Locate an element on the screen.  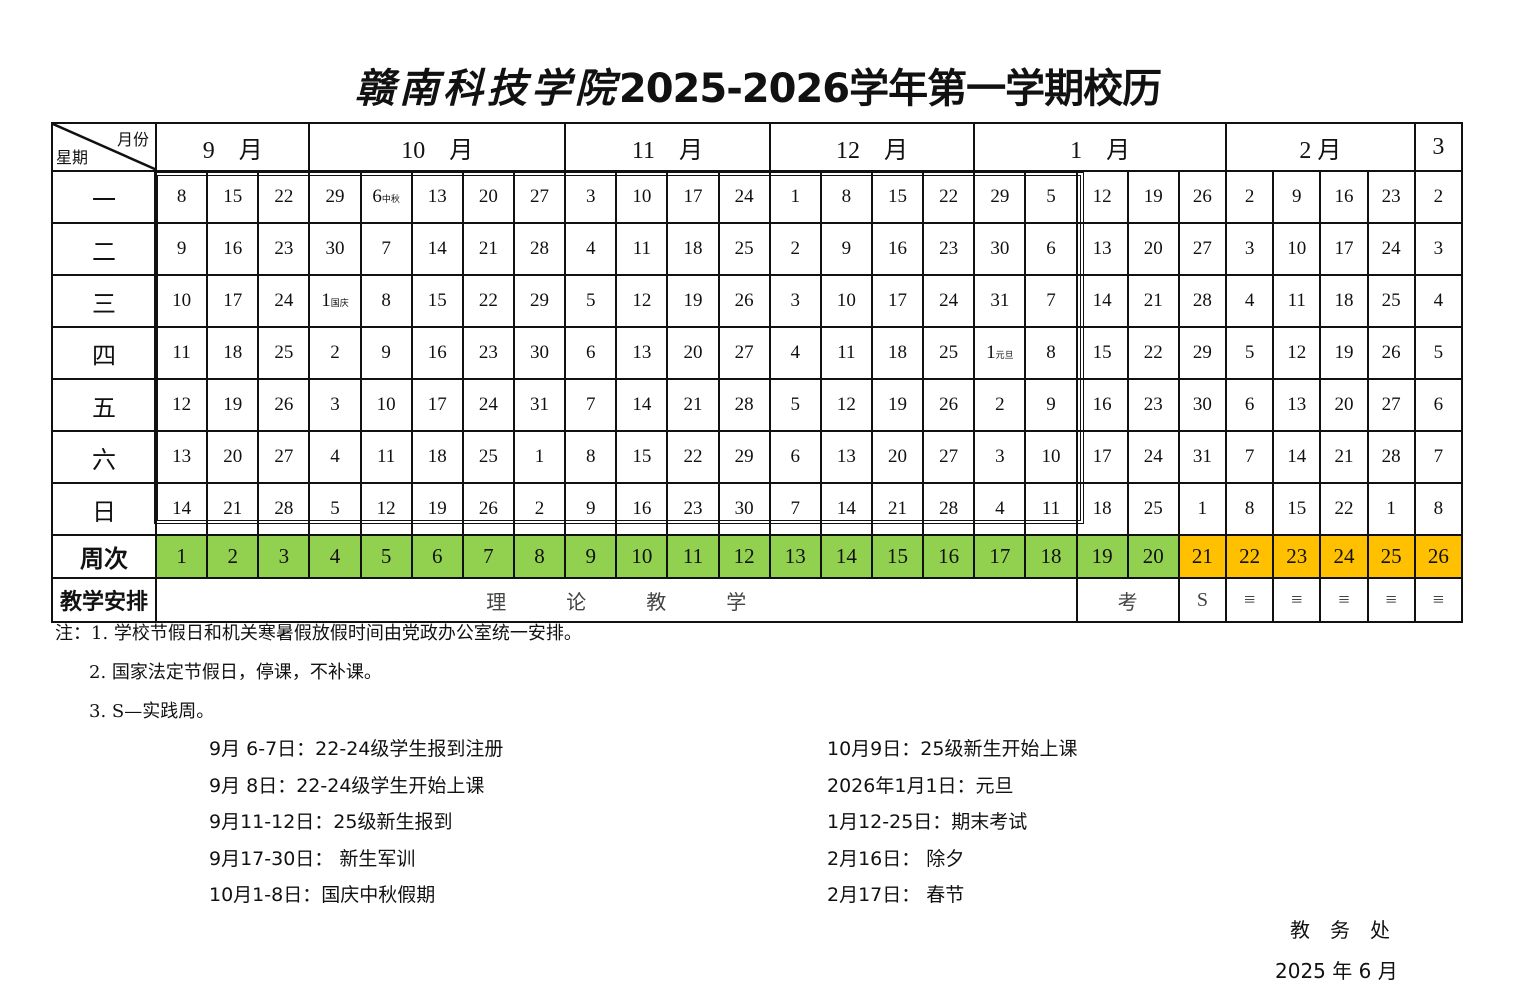
weekday-label: 五 is located at coordinates (104, 405).